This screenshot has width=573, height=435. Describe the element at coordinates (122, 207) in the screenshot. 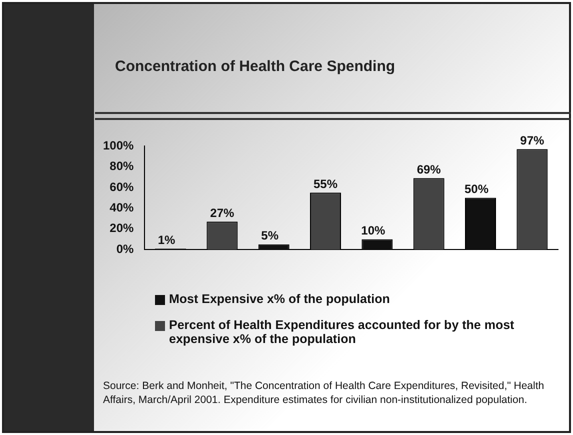

I see `y-tick-label: 40%` at that location.